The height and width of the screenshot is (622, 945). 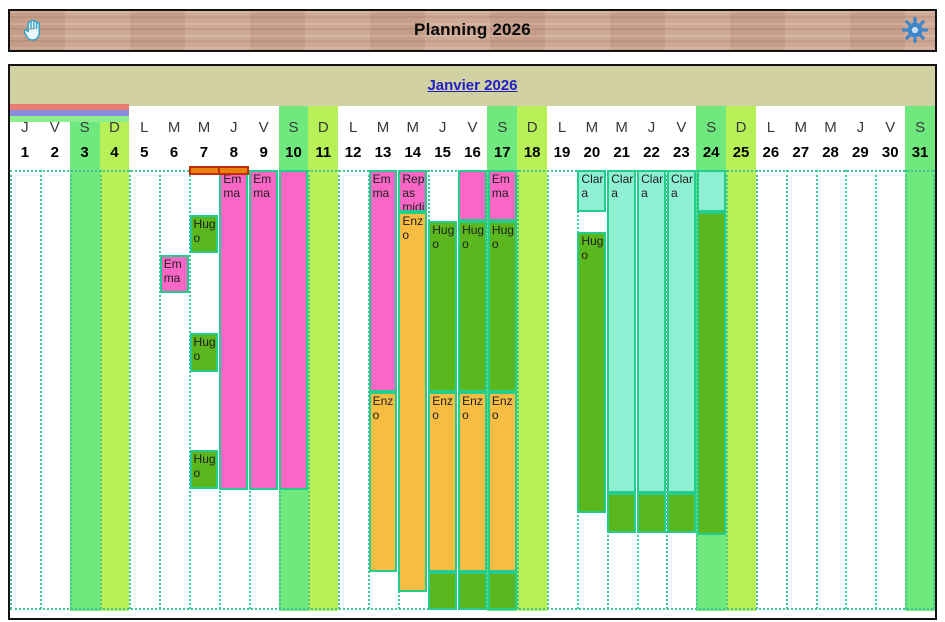 I want to click on title-bar: Planning 2026, so click(x=472, y=30).